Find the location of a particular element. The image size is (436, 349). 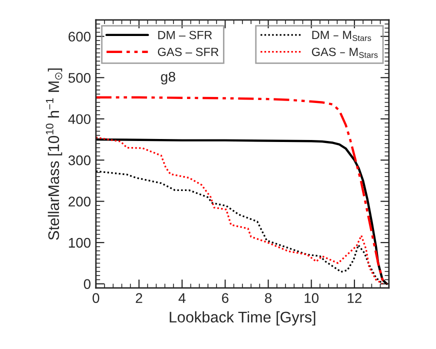

x-tick-label: 6 is located at coordinates (225, 298).